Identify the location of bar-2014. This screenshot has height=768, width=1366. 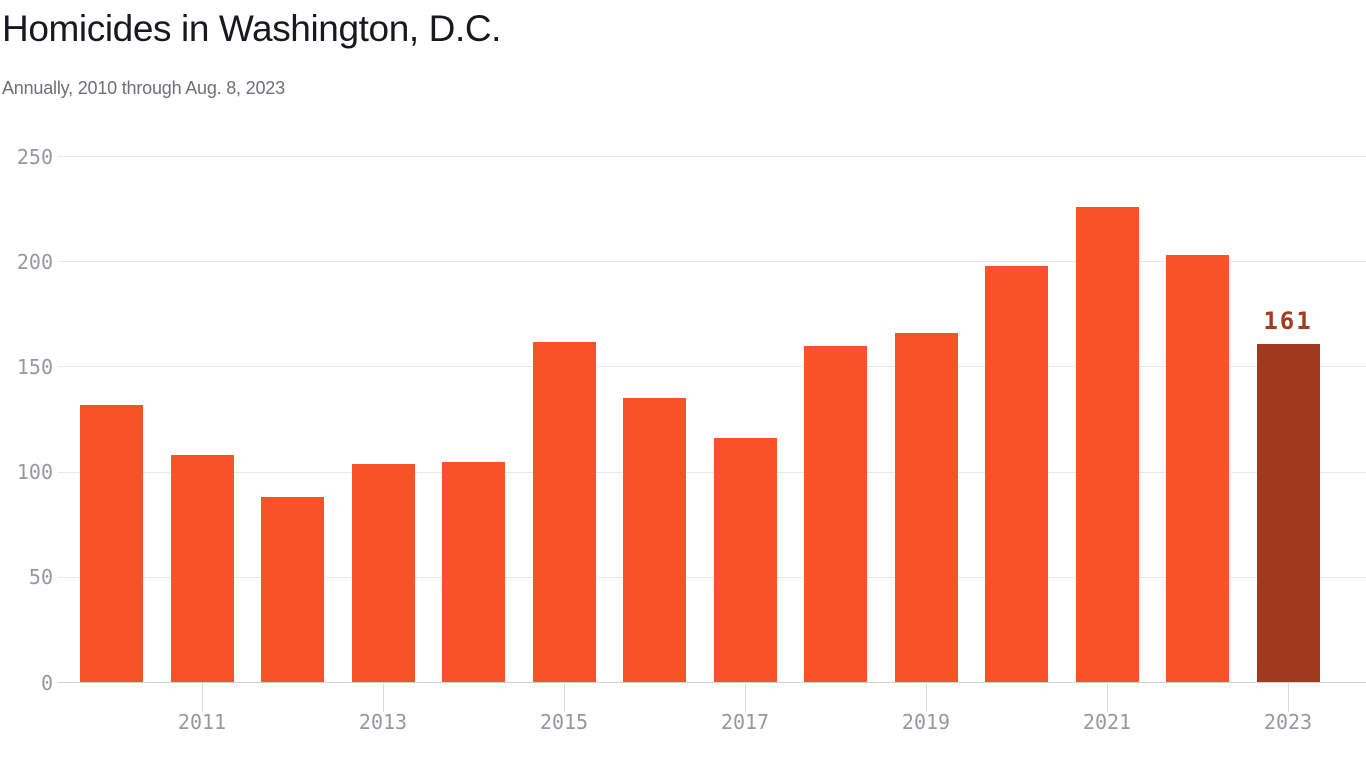
(473, 572).